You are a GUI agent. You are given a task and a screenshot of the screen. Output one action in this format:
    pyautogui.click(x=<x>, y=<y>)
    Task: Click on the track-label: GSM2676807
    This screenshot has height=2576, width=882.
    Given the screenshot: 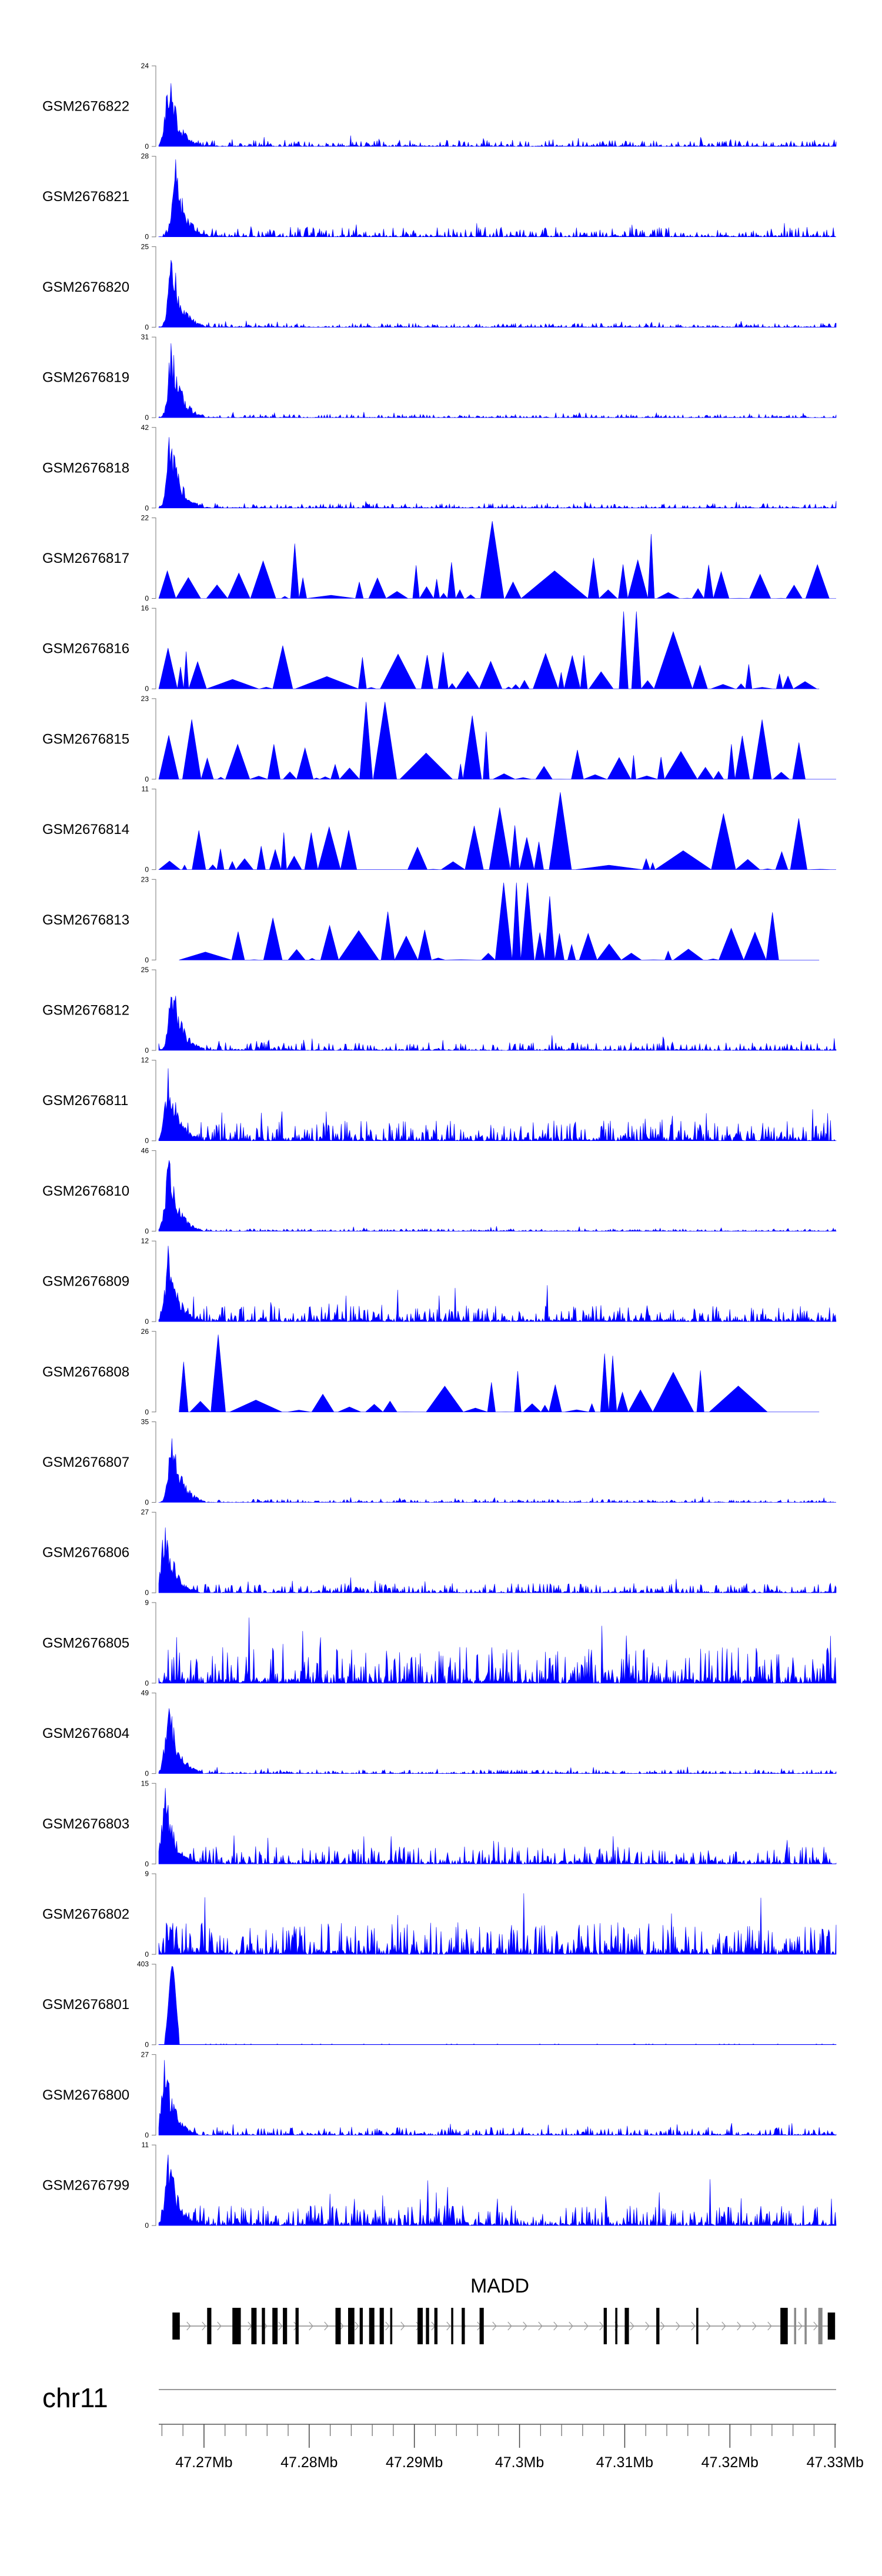 What is the action you would take?
    pyautogui.click(x=85, y=1462)
    